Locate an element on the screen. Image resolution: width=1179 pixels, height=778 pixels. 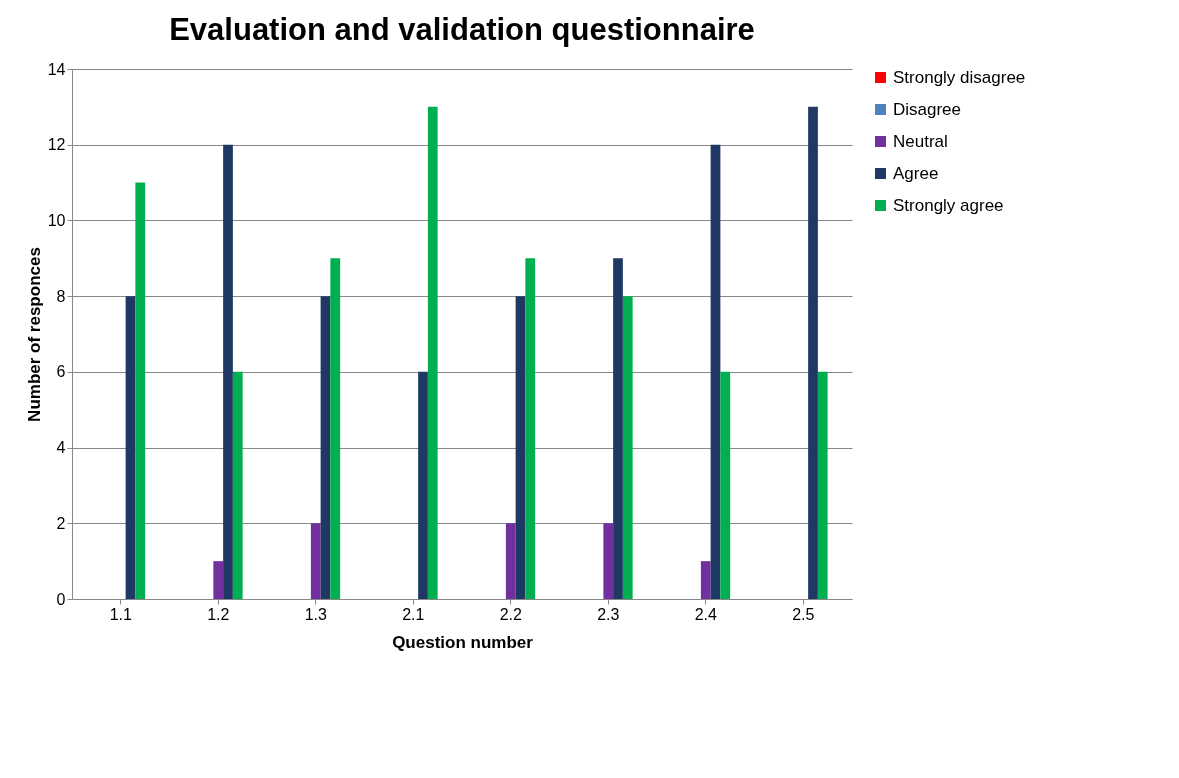
y-tick-label: 4 is located at coordinates (61, 448).